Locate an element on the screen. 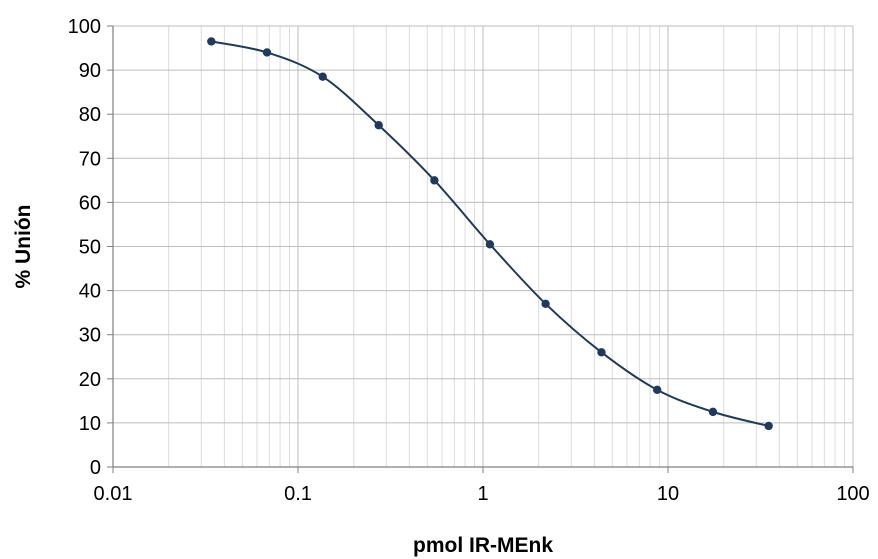 The width and height of the screenshot is (878, 559). y-tick-label: 50 is located at coordinates (90, 248).